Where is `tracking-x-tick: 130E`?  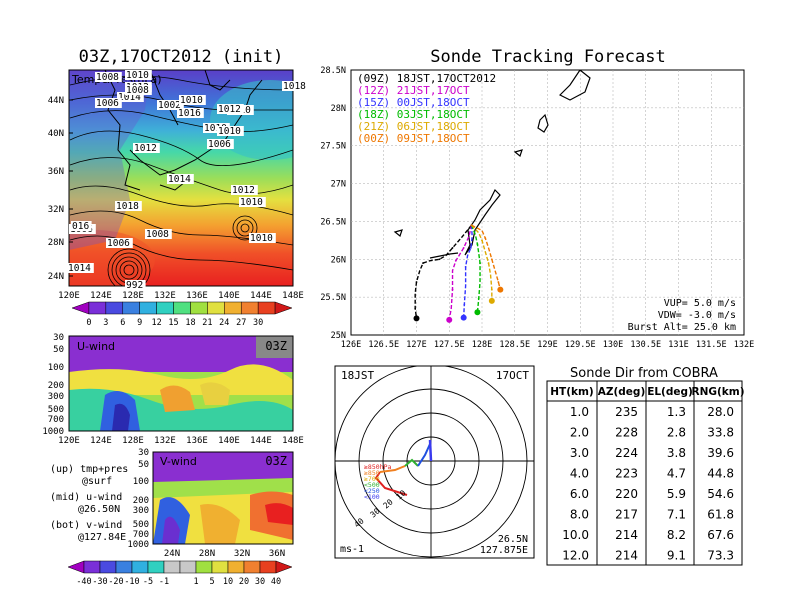
tracking-x-tick: 130E is located at coordinates (613, 345).